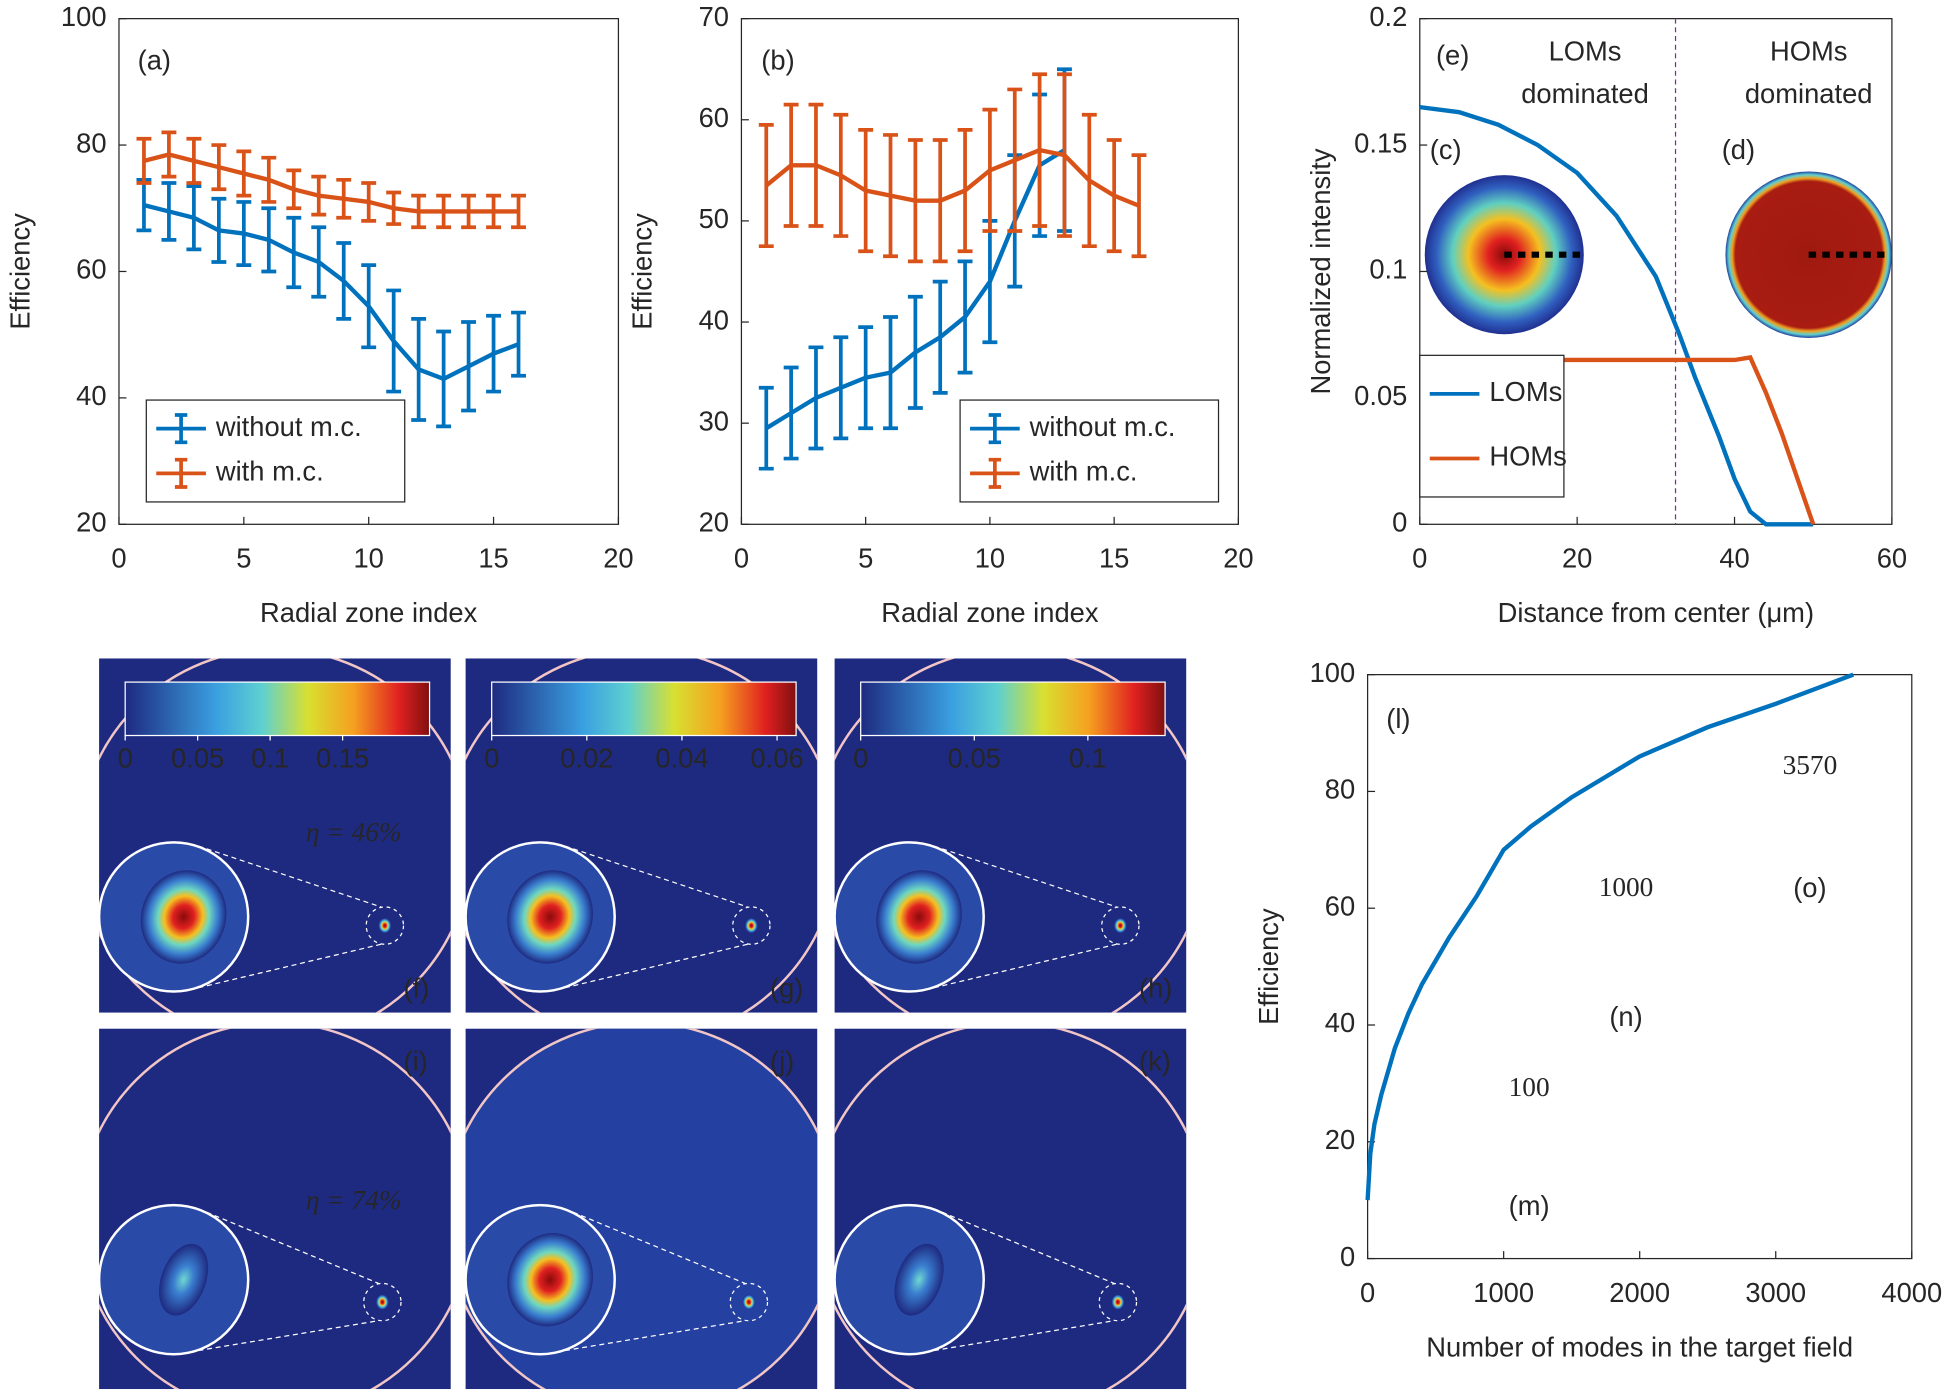 The width and height of the screenshot is (1950, 1394). What do you see at coordinates (1625, 1016) in the screenshot?
I see `annotation: (n)` at bounding box center [1625, 1016].